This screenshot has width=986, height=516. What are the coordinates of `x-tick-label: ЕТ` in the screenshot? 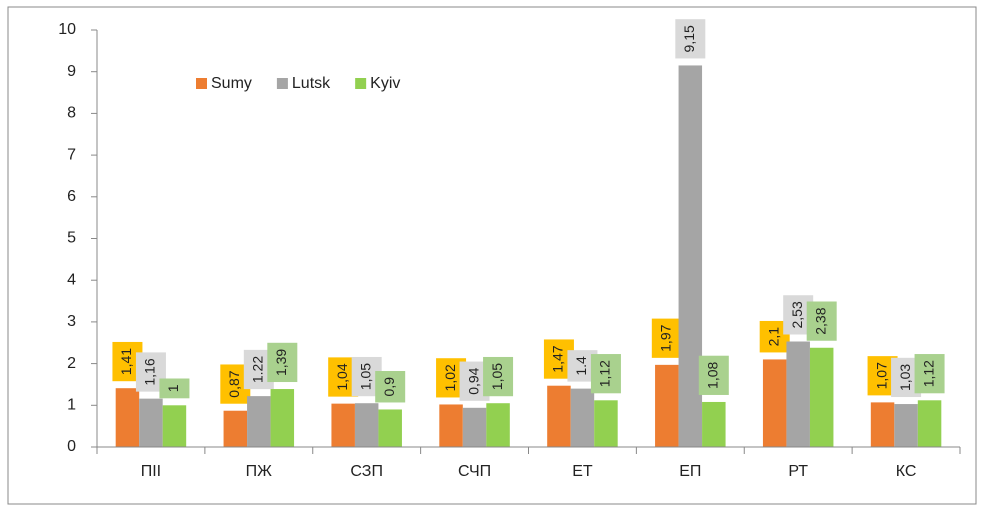 It's located at (582, 471).